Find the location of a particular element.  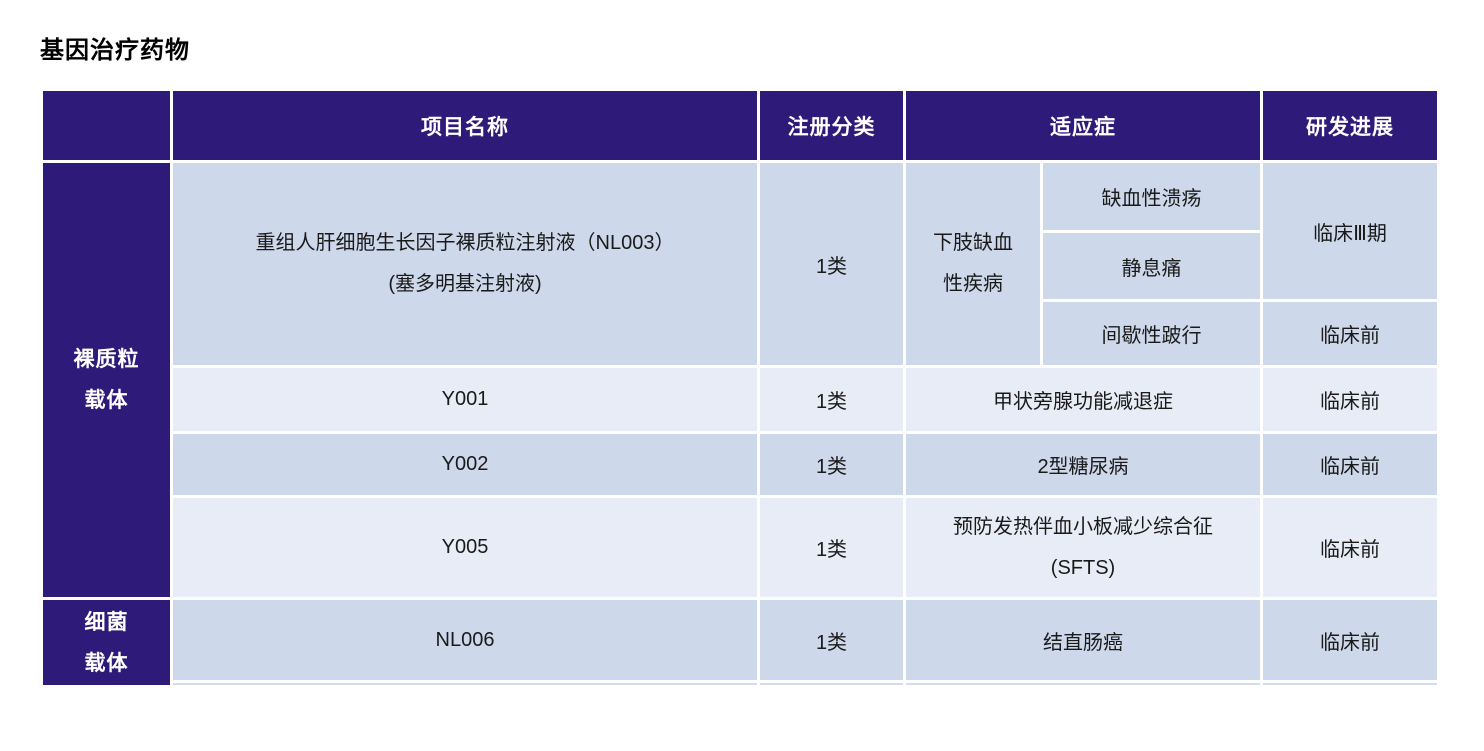

cell-indication-y002: 2型糖尿病 is located at coordinates (1083, 464).